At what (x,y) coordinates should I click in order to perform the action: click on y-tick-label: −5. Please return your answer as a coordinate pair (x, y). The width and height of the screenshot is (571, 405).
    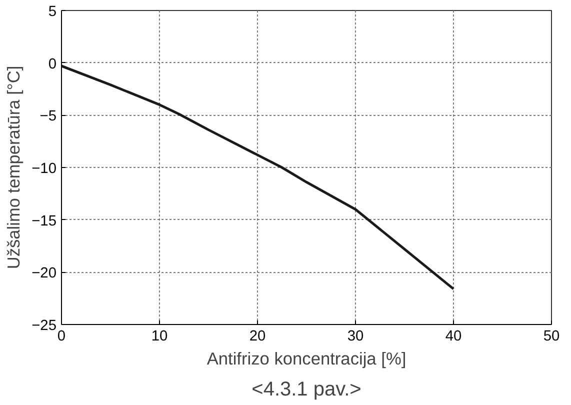
    Looking at the image, I should click on (48, 116).